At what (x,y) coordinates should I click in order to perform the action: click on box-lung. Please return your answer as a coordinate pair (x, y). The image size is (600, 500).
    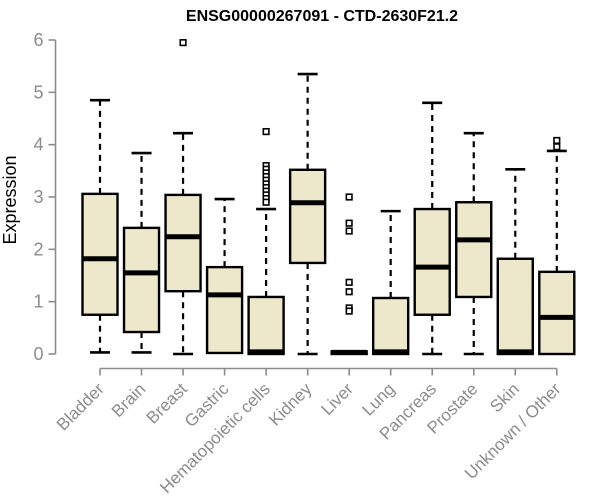
    Looking at the image, I should click on (390, 326).